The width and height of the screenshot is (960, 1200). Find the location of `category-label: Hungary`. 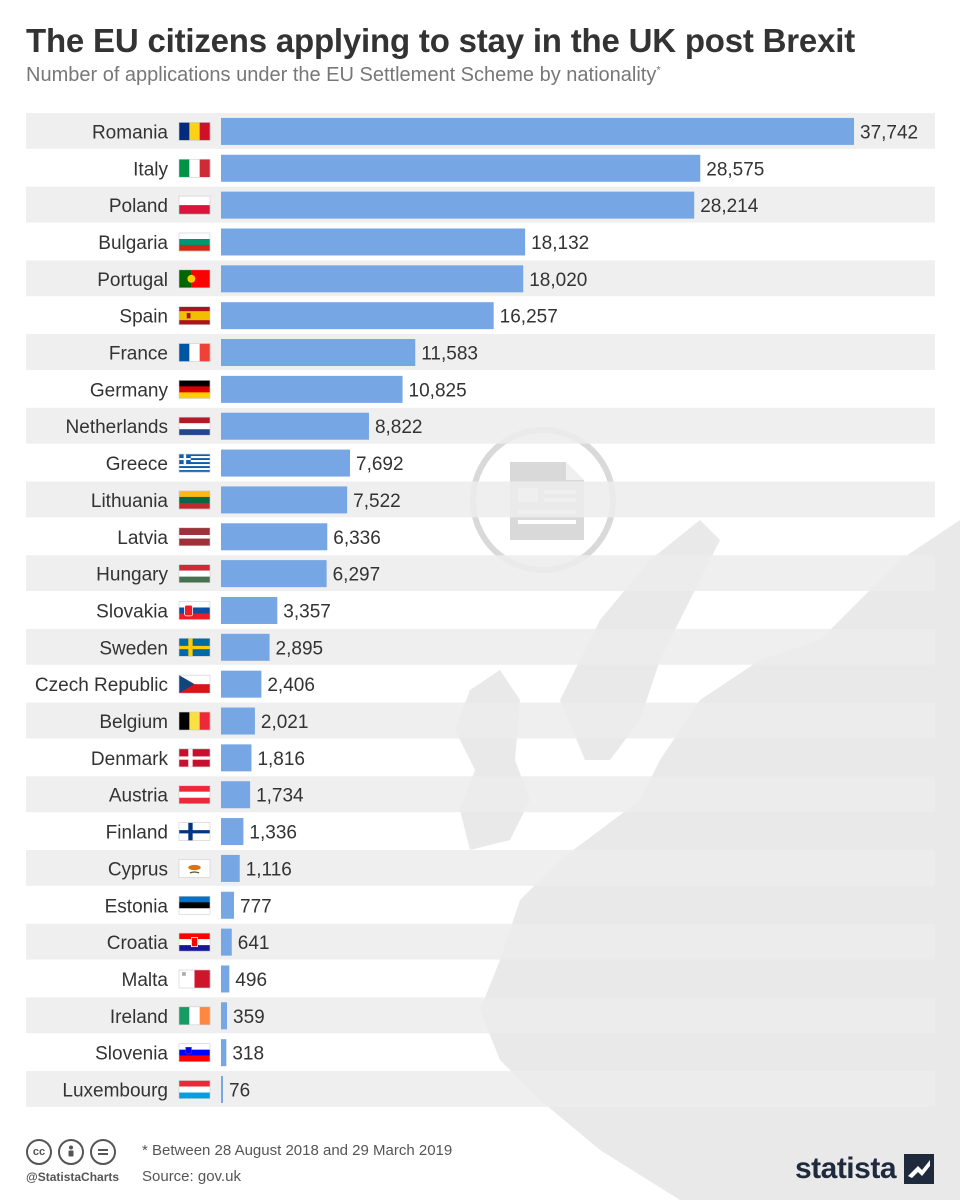

category-label: Hungary is located at coordinates (132, 575).